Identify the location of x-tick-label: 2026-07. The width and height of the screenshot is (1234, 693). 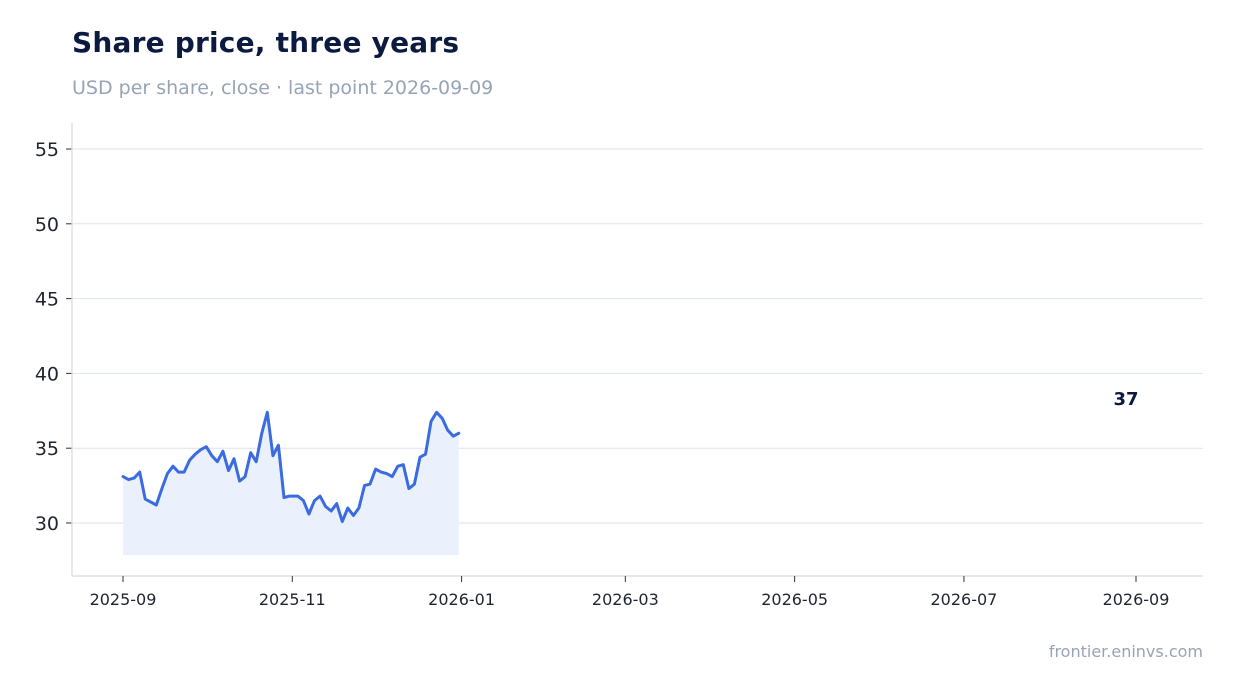
(963, 599).